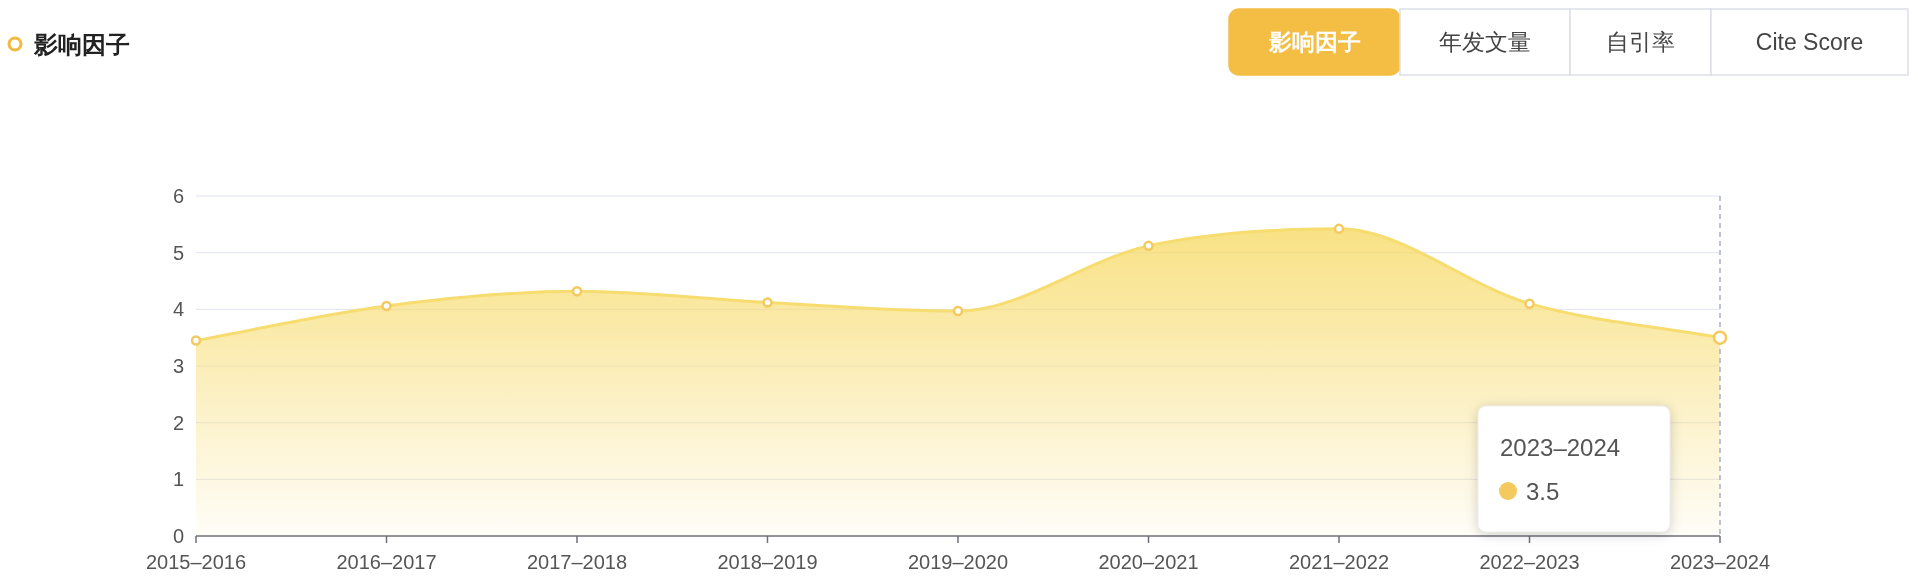 The width and height of the screenshot is (1918, 576). I want to click on y-tick-label: 2, so click(178, 422).